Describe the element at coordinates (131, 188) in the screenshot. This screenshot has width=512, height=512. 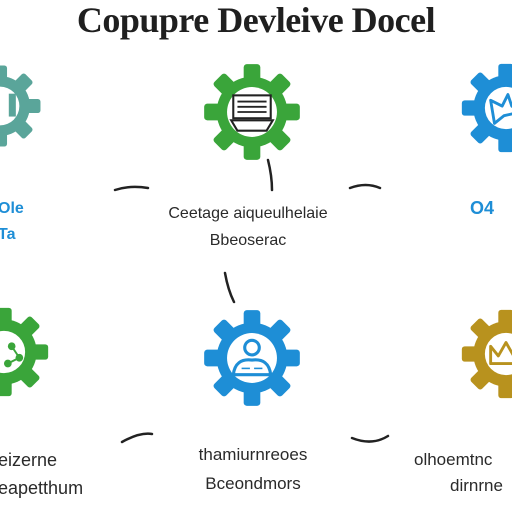
I see `connector-left-top` at that location.